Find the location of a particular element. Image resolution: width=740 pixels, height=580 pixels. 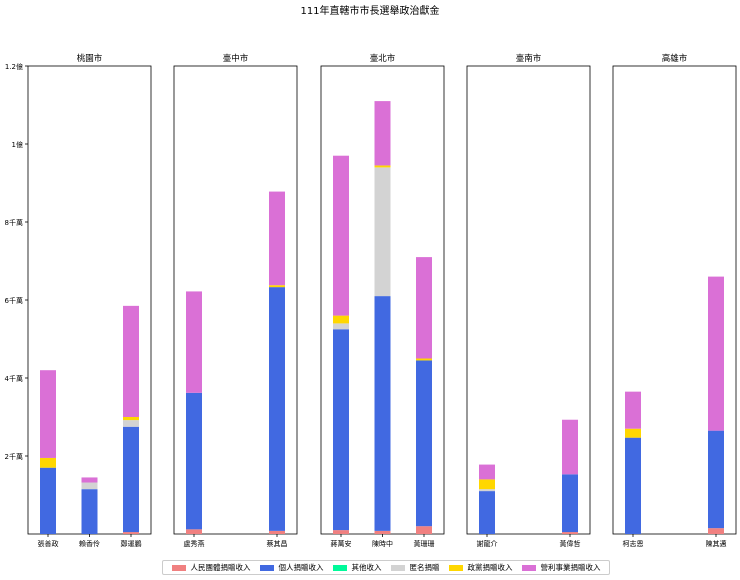

x-tick-label: 黃珊珊 is located at coordinates (424, 543).